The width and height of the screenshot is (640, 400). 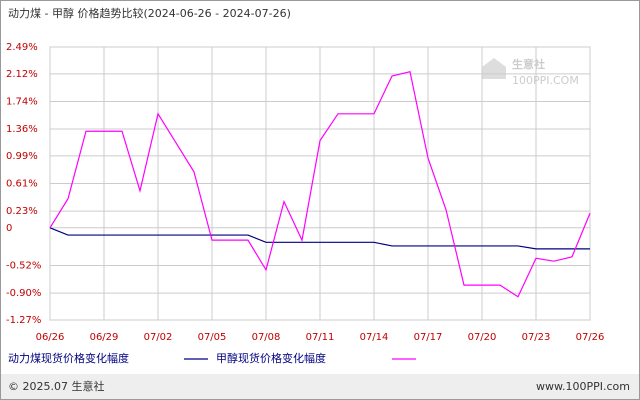 What do you see at coordinates (374, 337) in the screenshot?
I see `x-tick-label: 07/14` at bounding box center [374, 337].